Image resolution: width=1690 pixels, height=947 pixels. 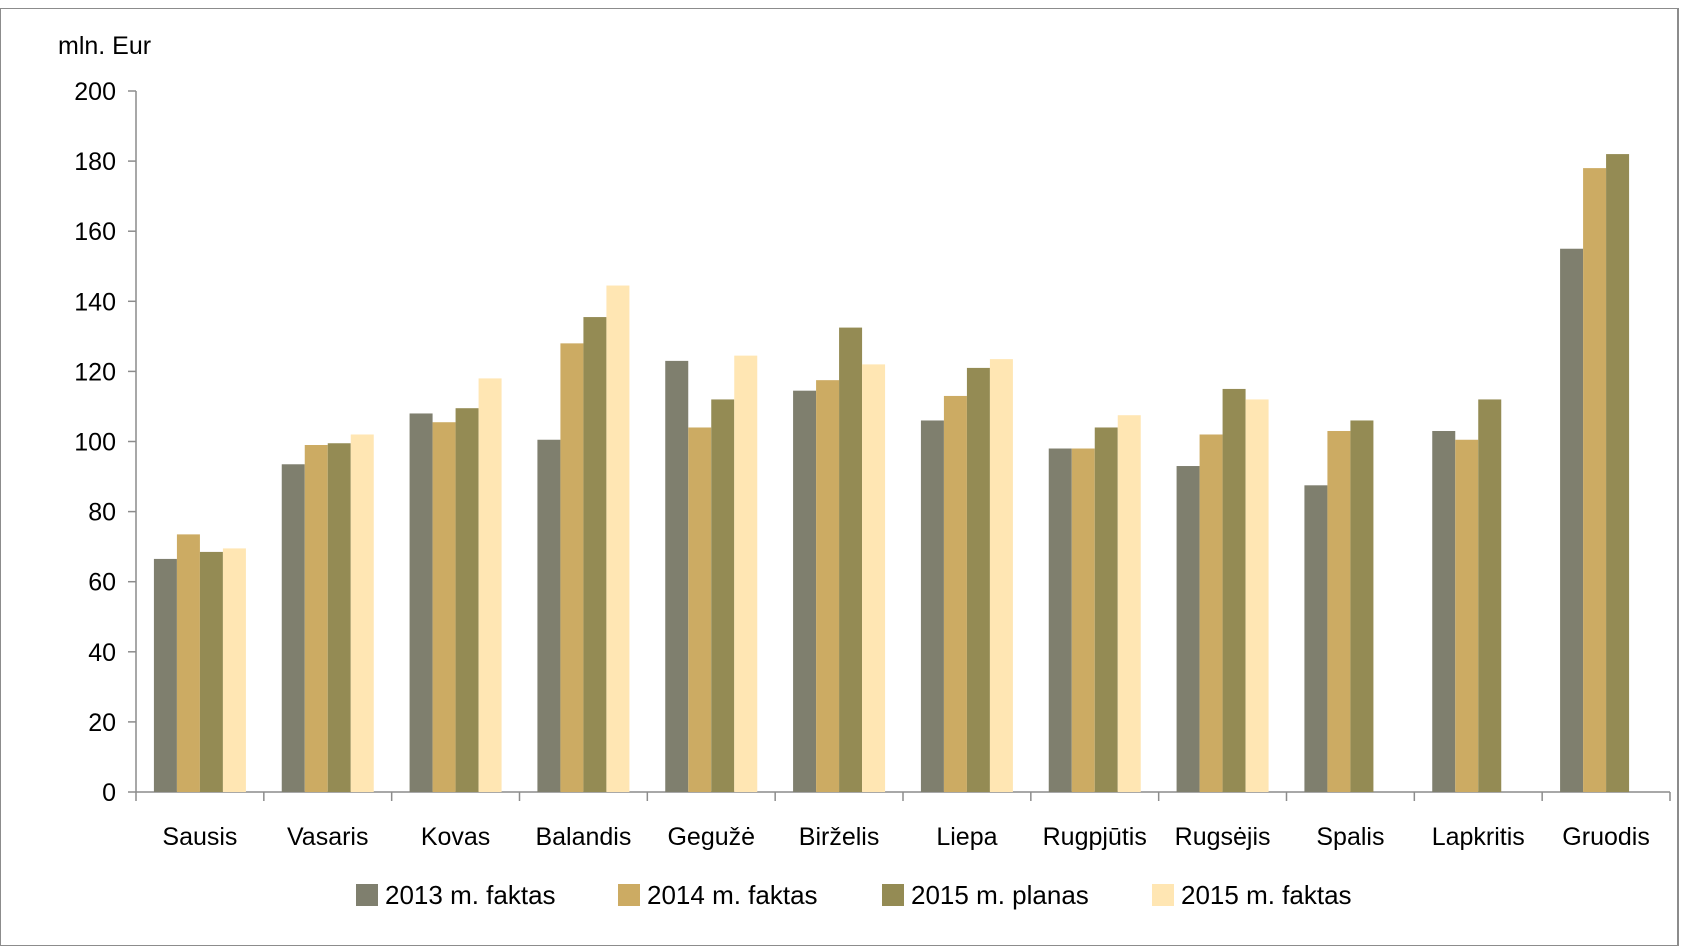 I want to click on y-tick-label: 40, so click(x=102, y=653).